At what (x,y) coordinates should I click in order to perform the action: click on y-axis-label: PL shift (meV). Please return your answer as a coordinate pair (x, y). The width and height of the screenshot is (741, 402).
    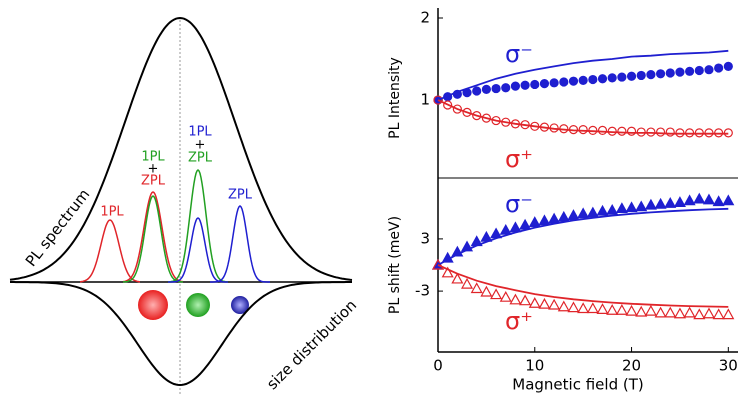
    Looking at the image, I should click on (395, 265).